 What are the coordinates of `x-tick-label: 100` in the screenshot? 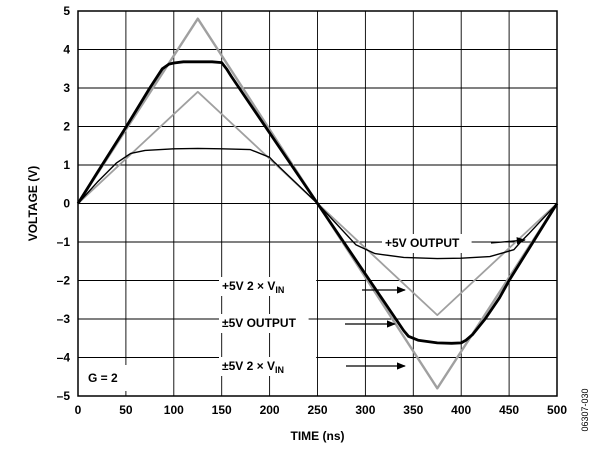 It's located at (174, 410).